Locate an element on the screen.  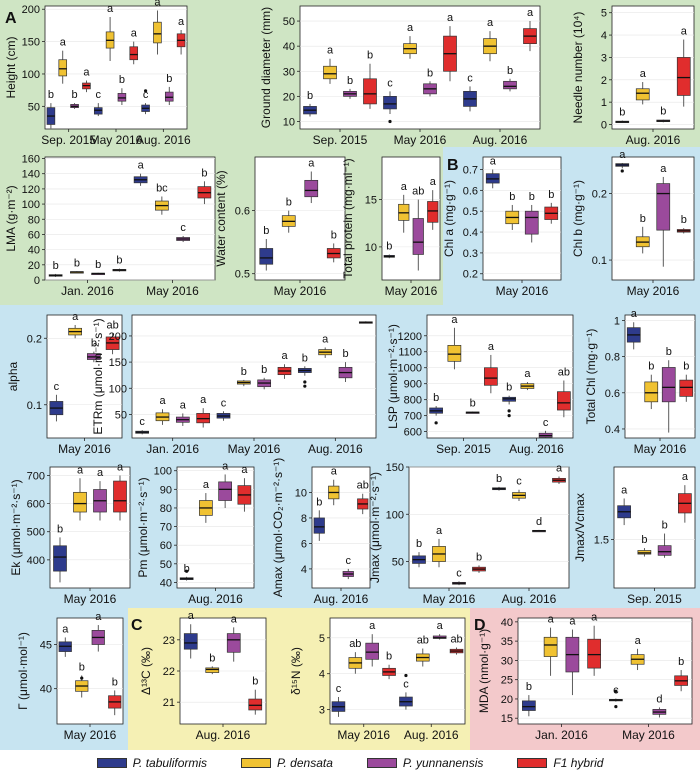
sig-letter-box-mda-0-tab: b is located at coordinates (529, 687).